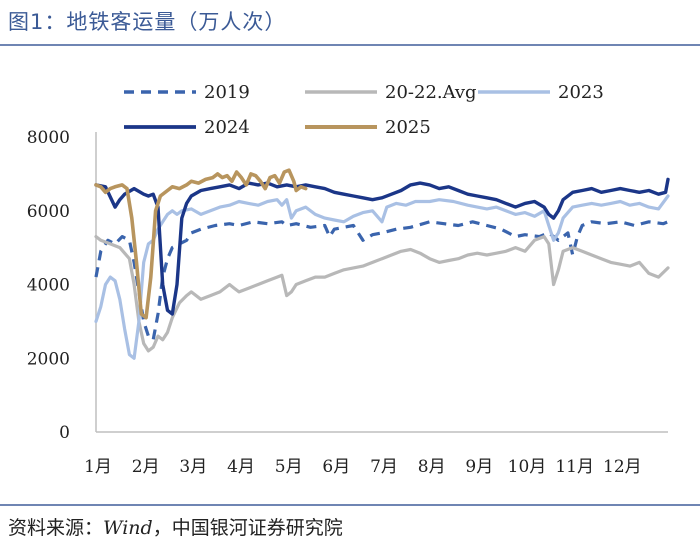 This screenshot has height=550, width=700. I want to click on legend-label: 2025, so click(408, 127).